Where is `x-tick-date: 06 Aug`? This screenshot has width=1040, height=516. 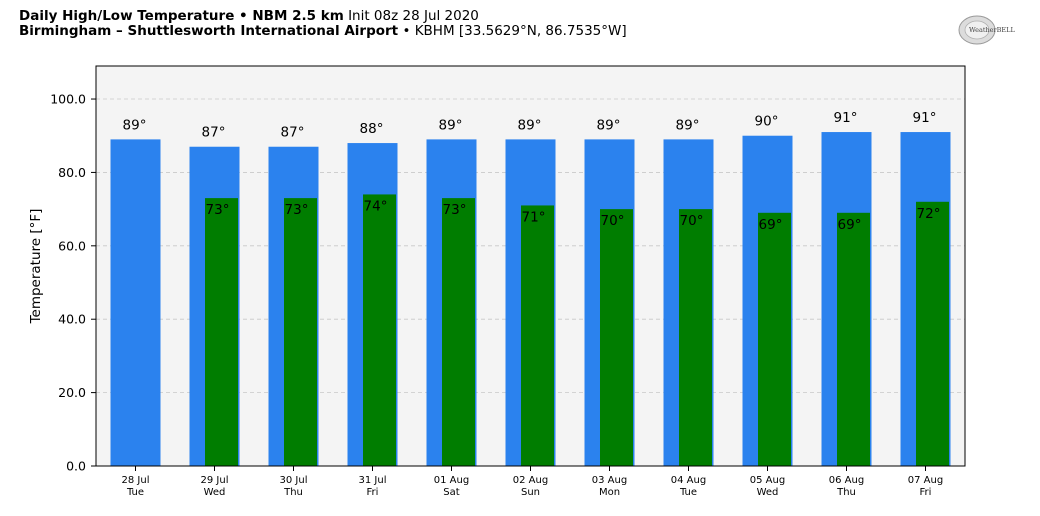
x-tick-date: 06 Aug is located at coordinates (846, 480).